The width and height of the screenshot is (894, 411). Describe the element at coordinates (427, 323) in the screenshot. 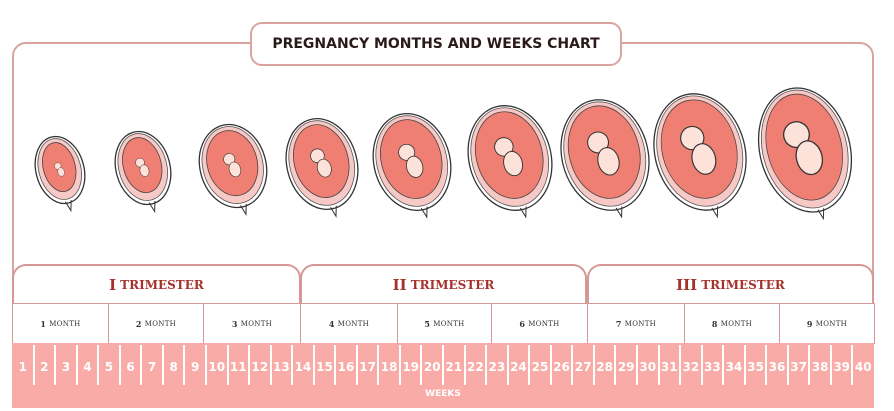

I see `month-number: 5` at that location.